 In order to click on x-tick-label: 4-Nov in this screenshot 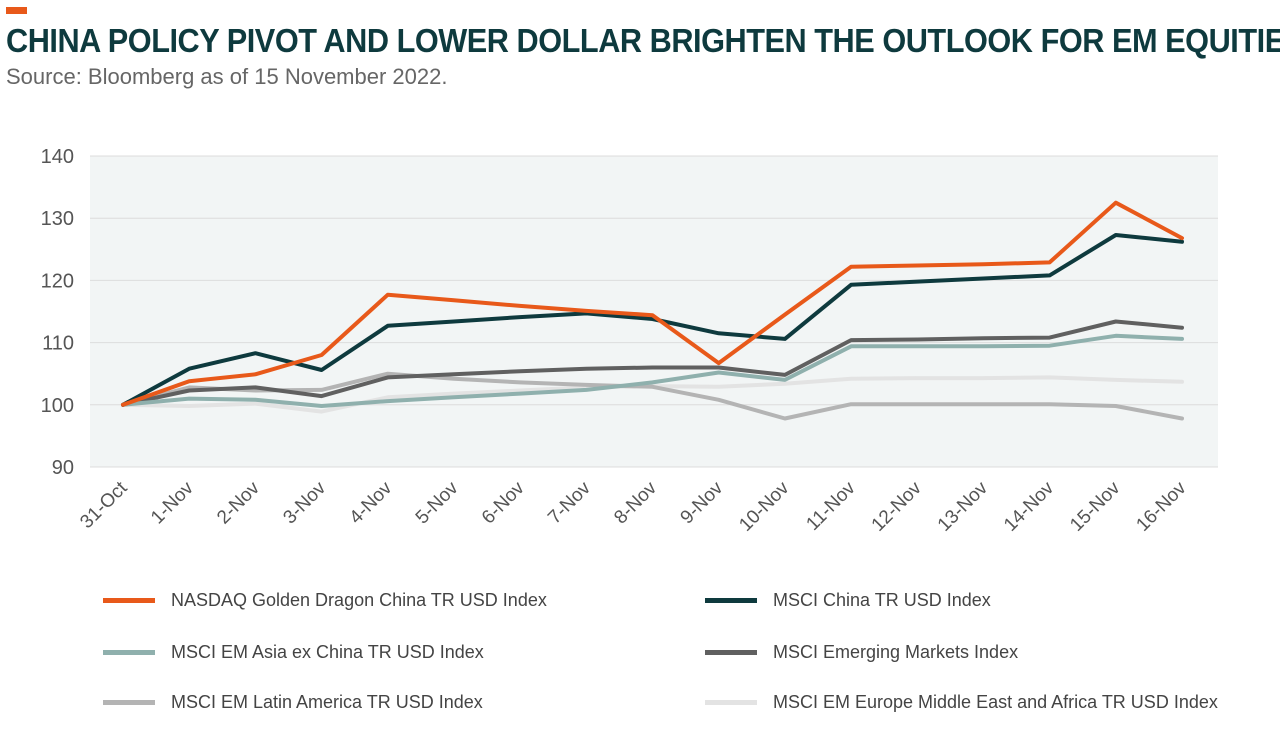, I will do `click(371, 502)`.